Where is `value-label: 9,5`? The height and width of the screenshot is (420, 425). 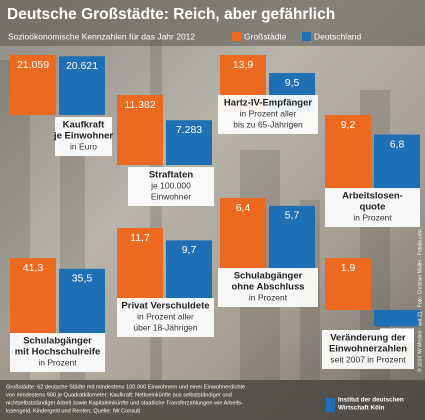 value-label: 9,5 is located at coordinates (292, 83).